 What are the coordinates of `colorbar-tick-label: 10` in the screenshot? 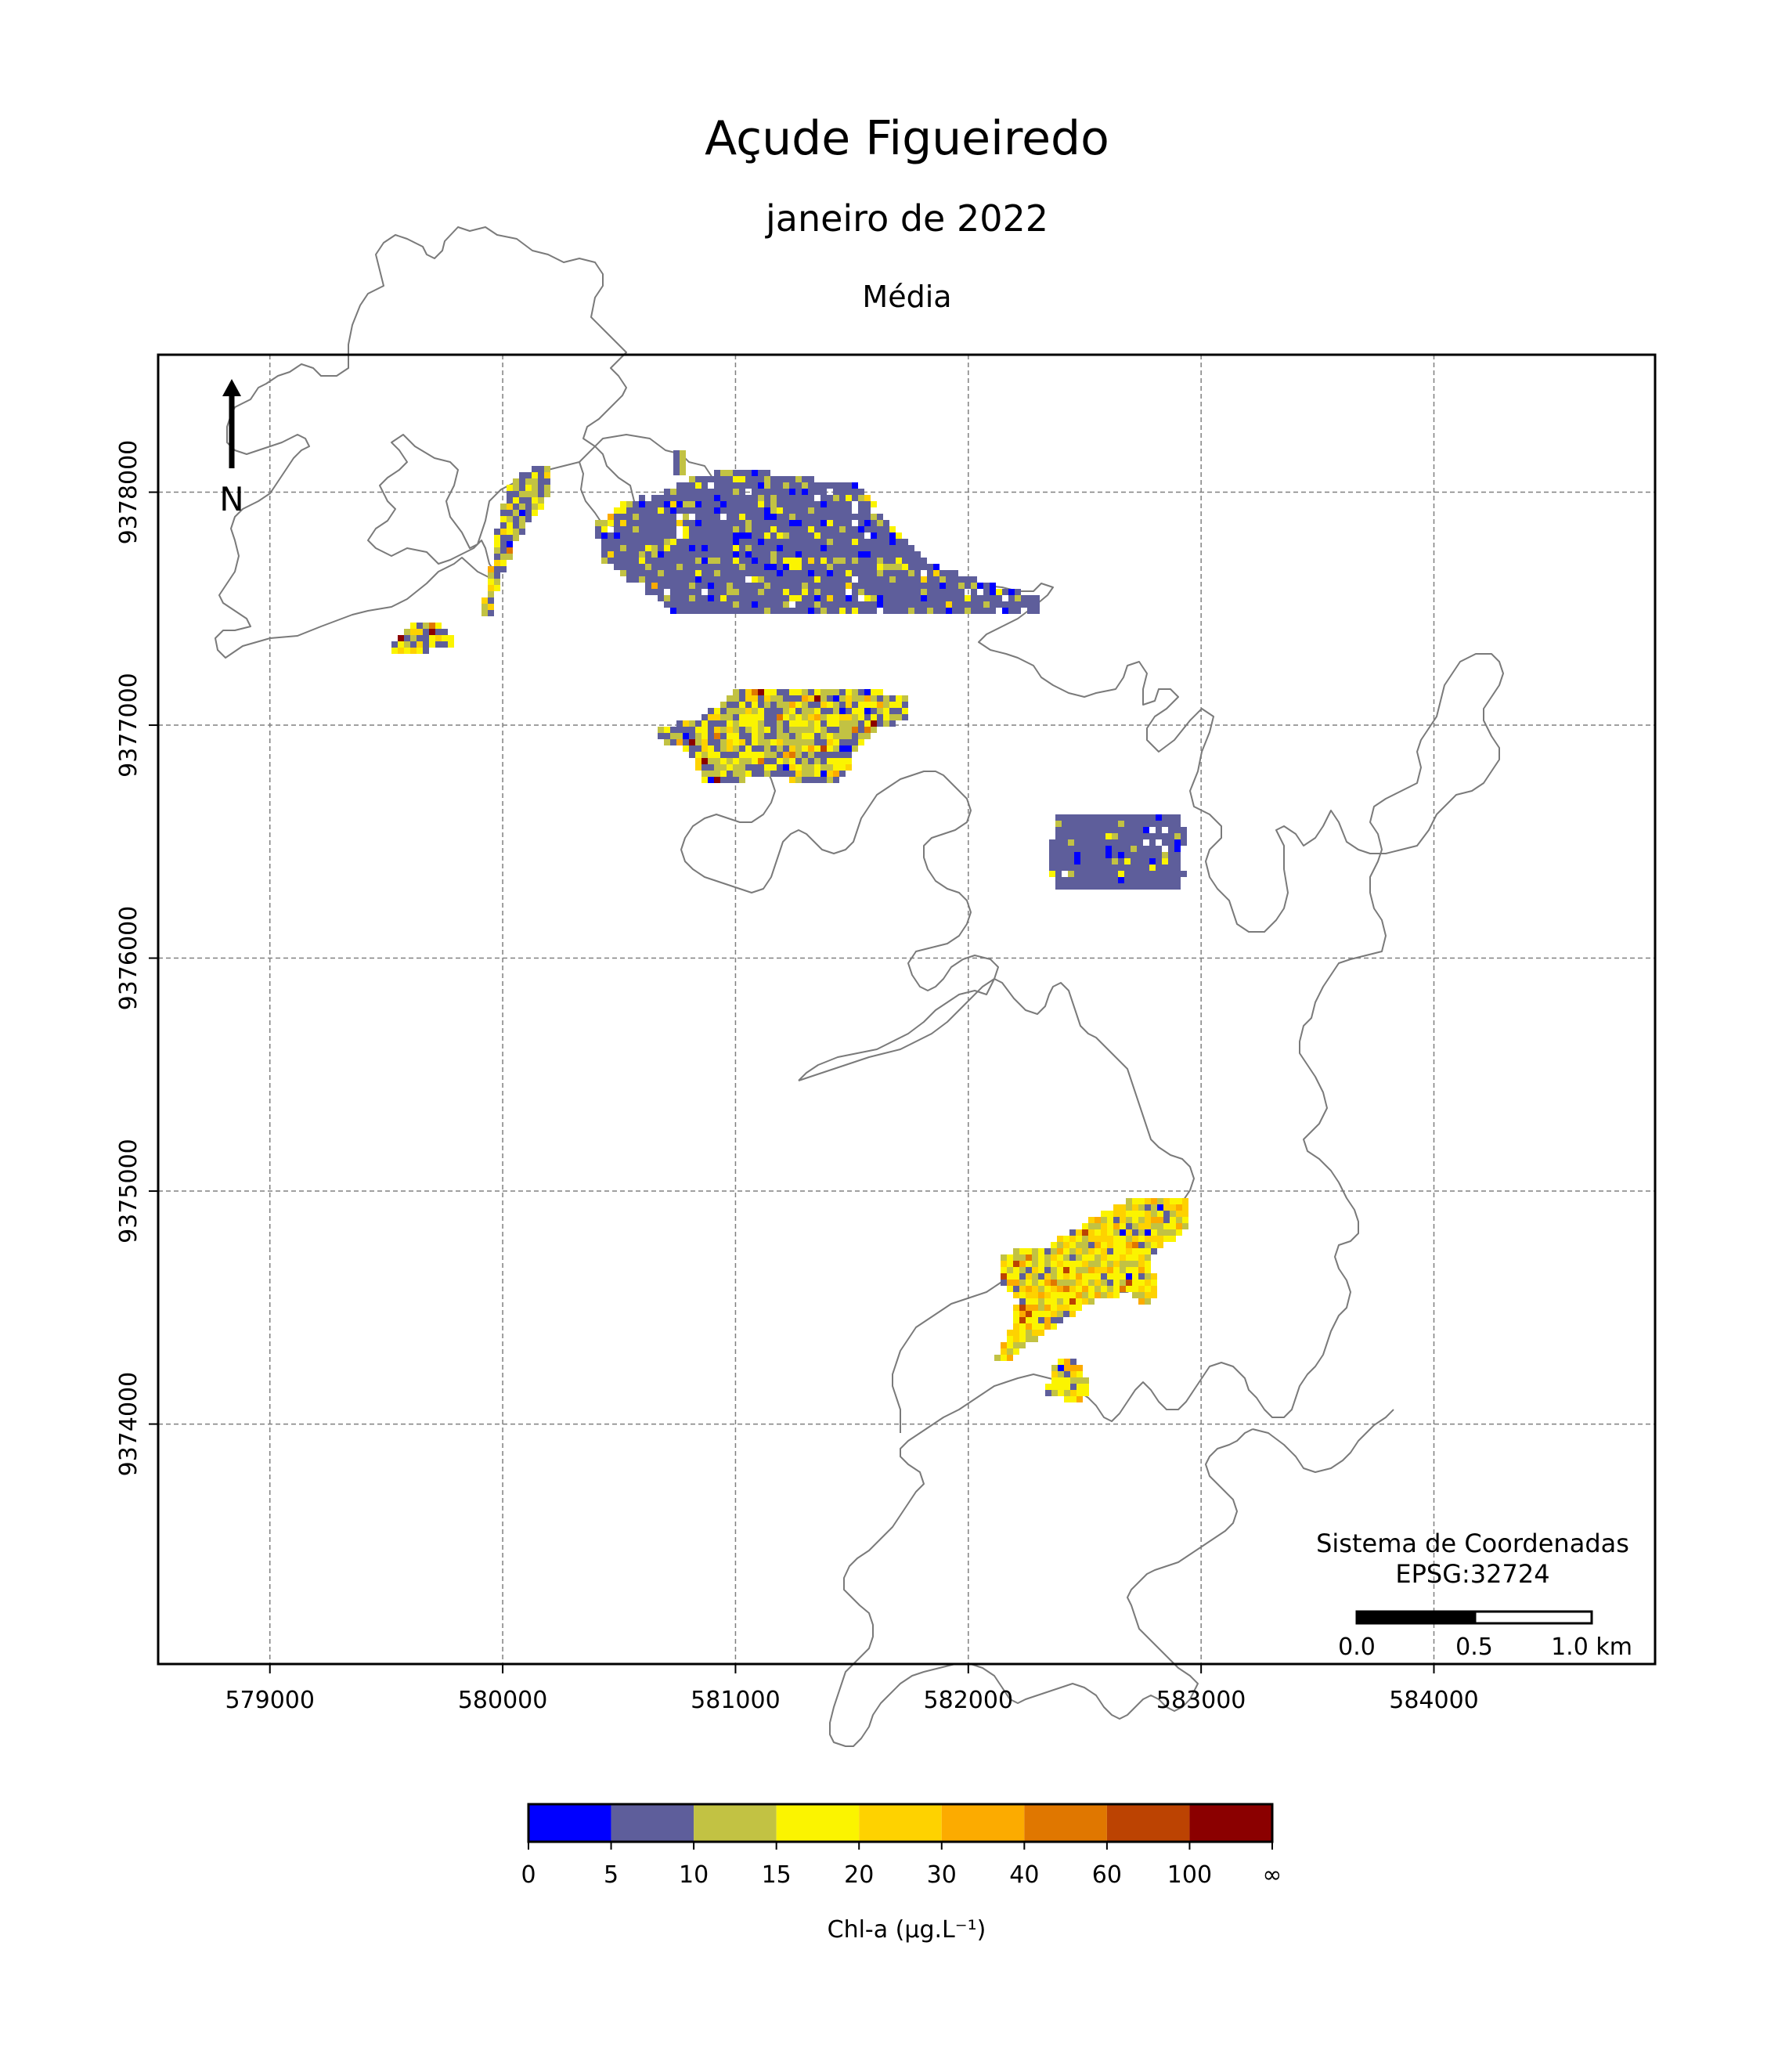 It's located at (694, 1875).